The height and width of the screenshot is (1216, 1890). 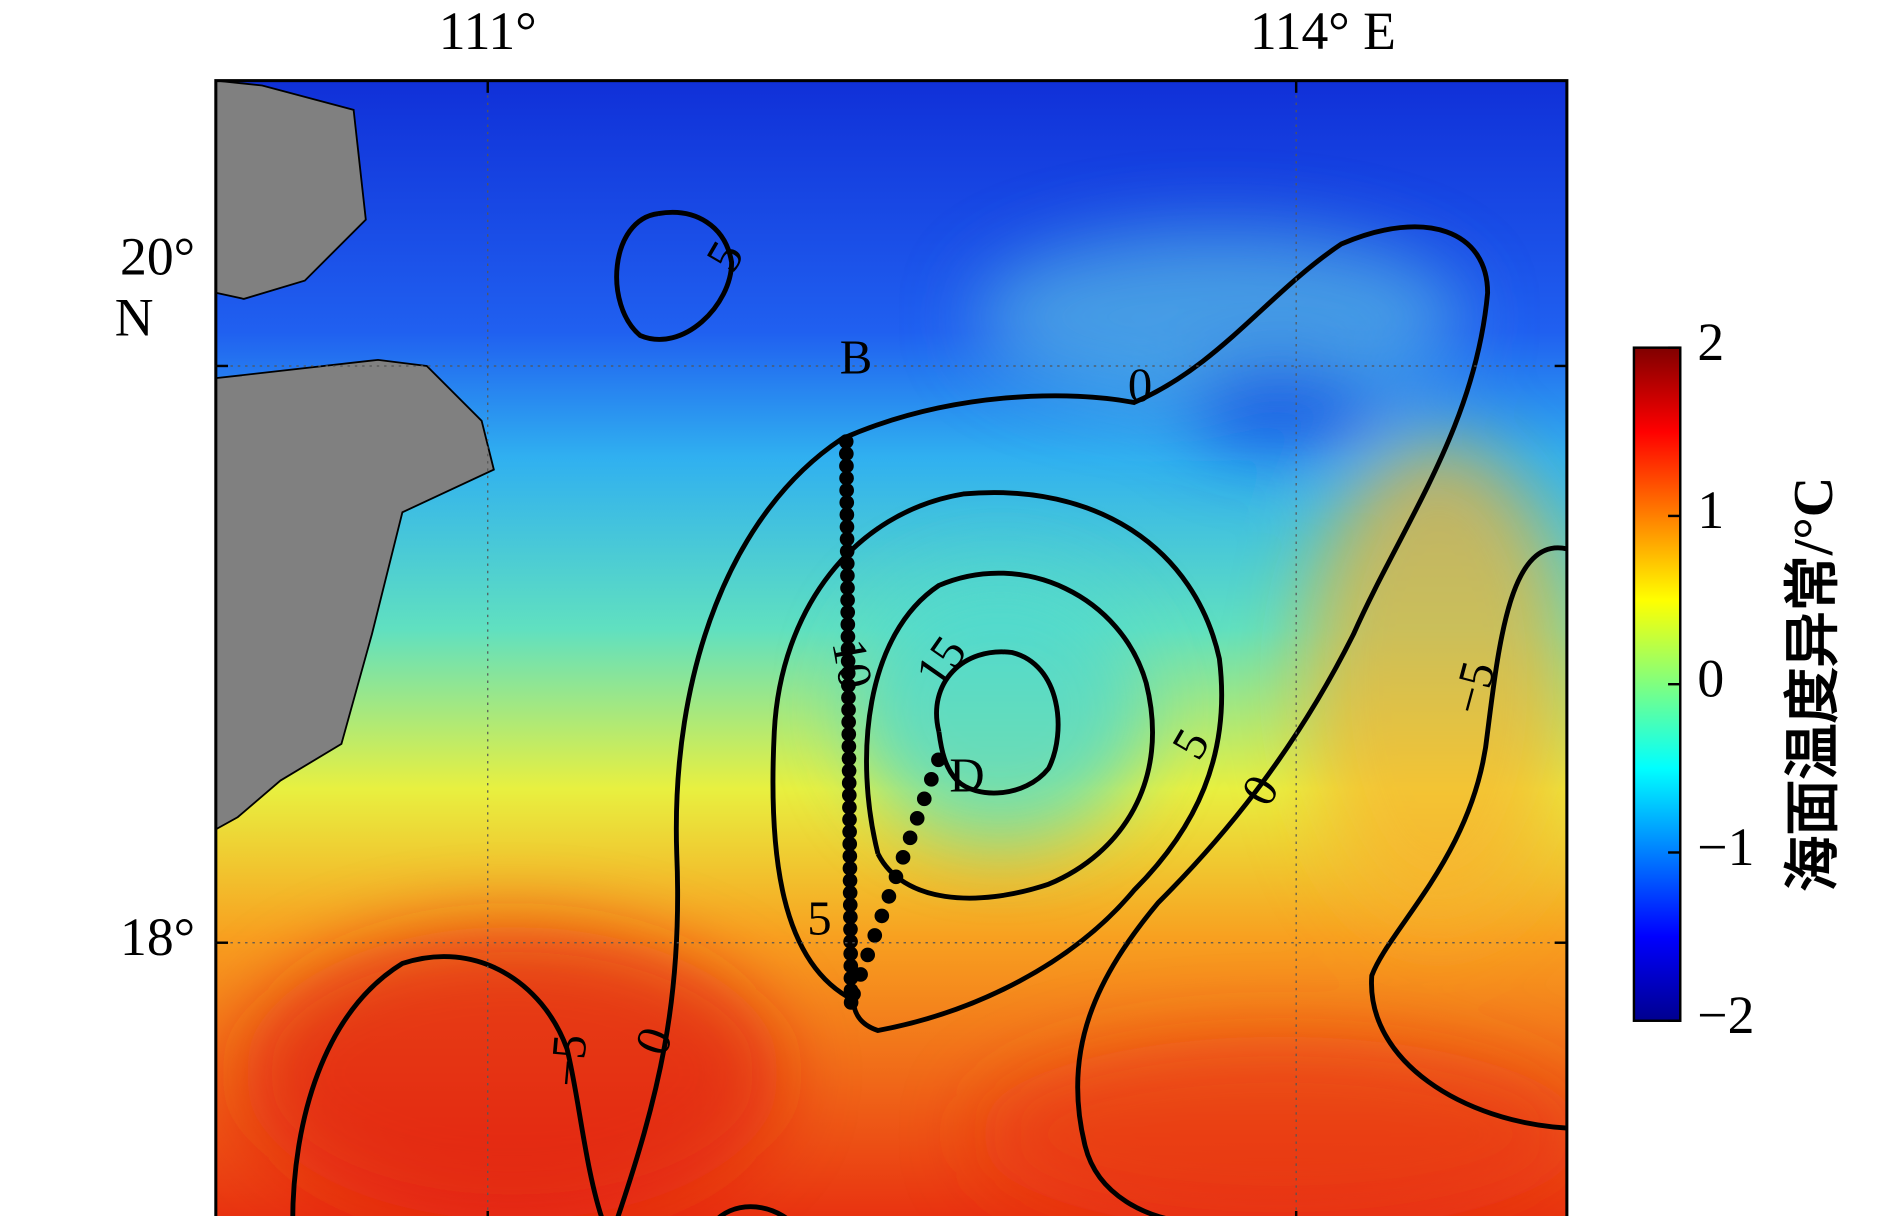 What do you see at coordinates (1710, 679) in the screenshot?
I see `colorbar-tick-label: 0` at bounding box center [1710, 679].